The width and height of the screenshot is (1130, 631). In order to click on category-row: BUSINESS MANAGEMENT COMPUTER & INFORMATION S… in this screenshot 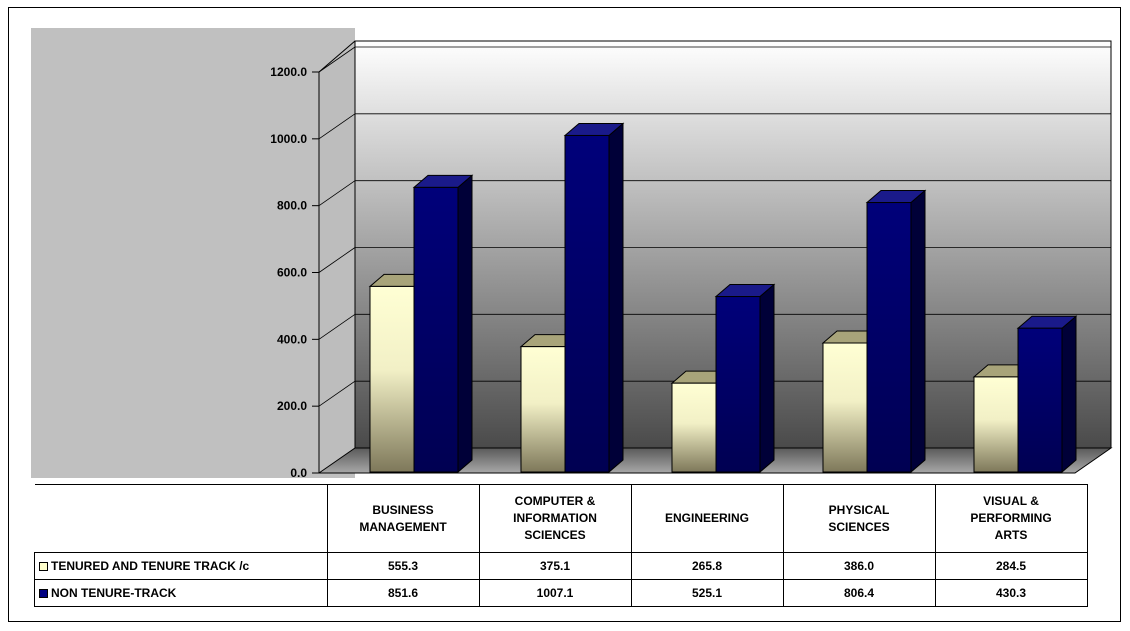, I will do `click(561, 518)`.